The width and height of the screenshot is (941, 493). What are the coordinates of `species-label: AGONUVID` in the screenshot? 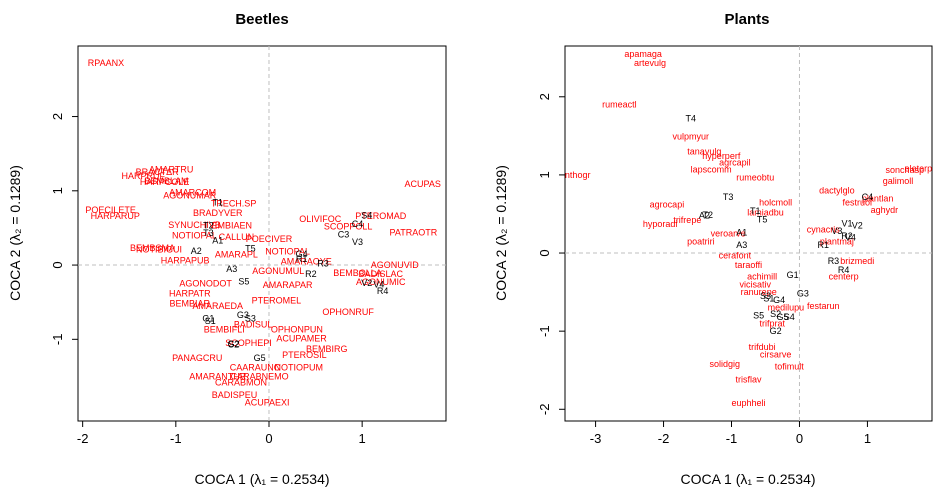 It's located at (395, 265).